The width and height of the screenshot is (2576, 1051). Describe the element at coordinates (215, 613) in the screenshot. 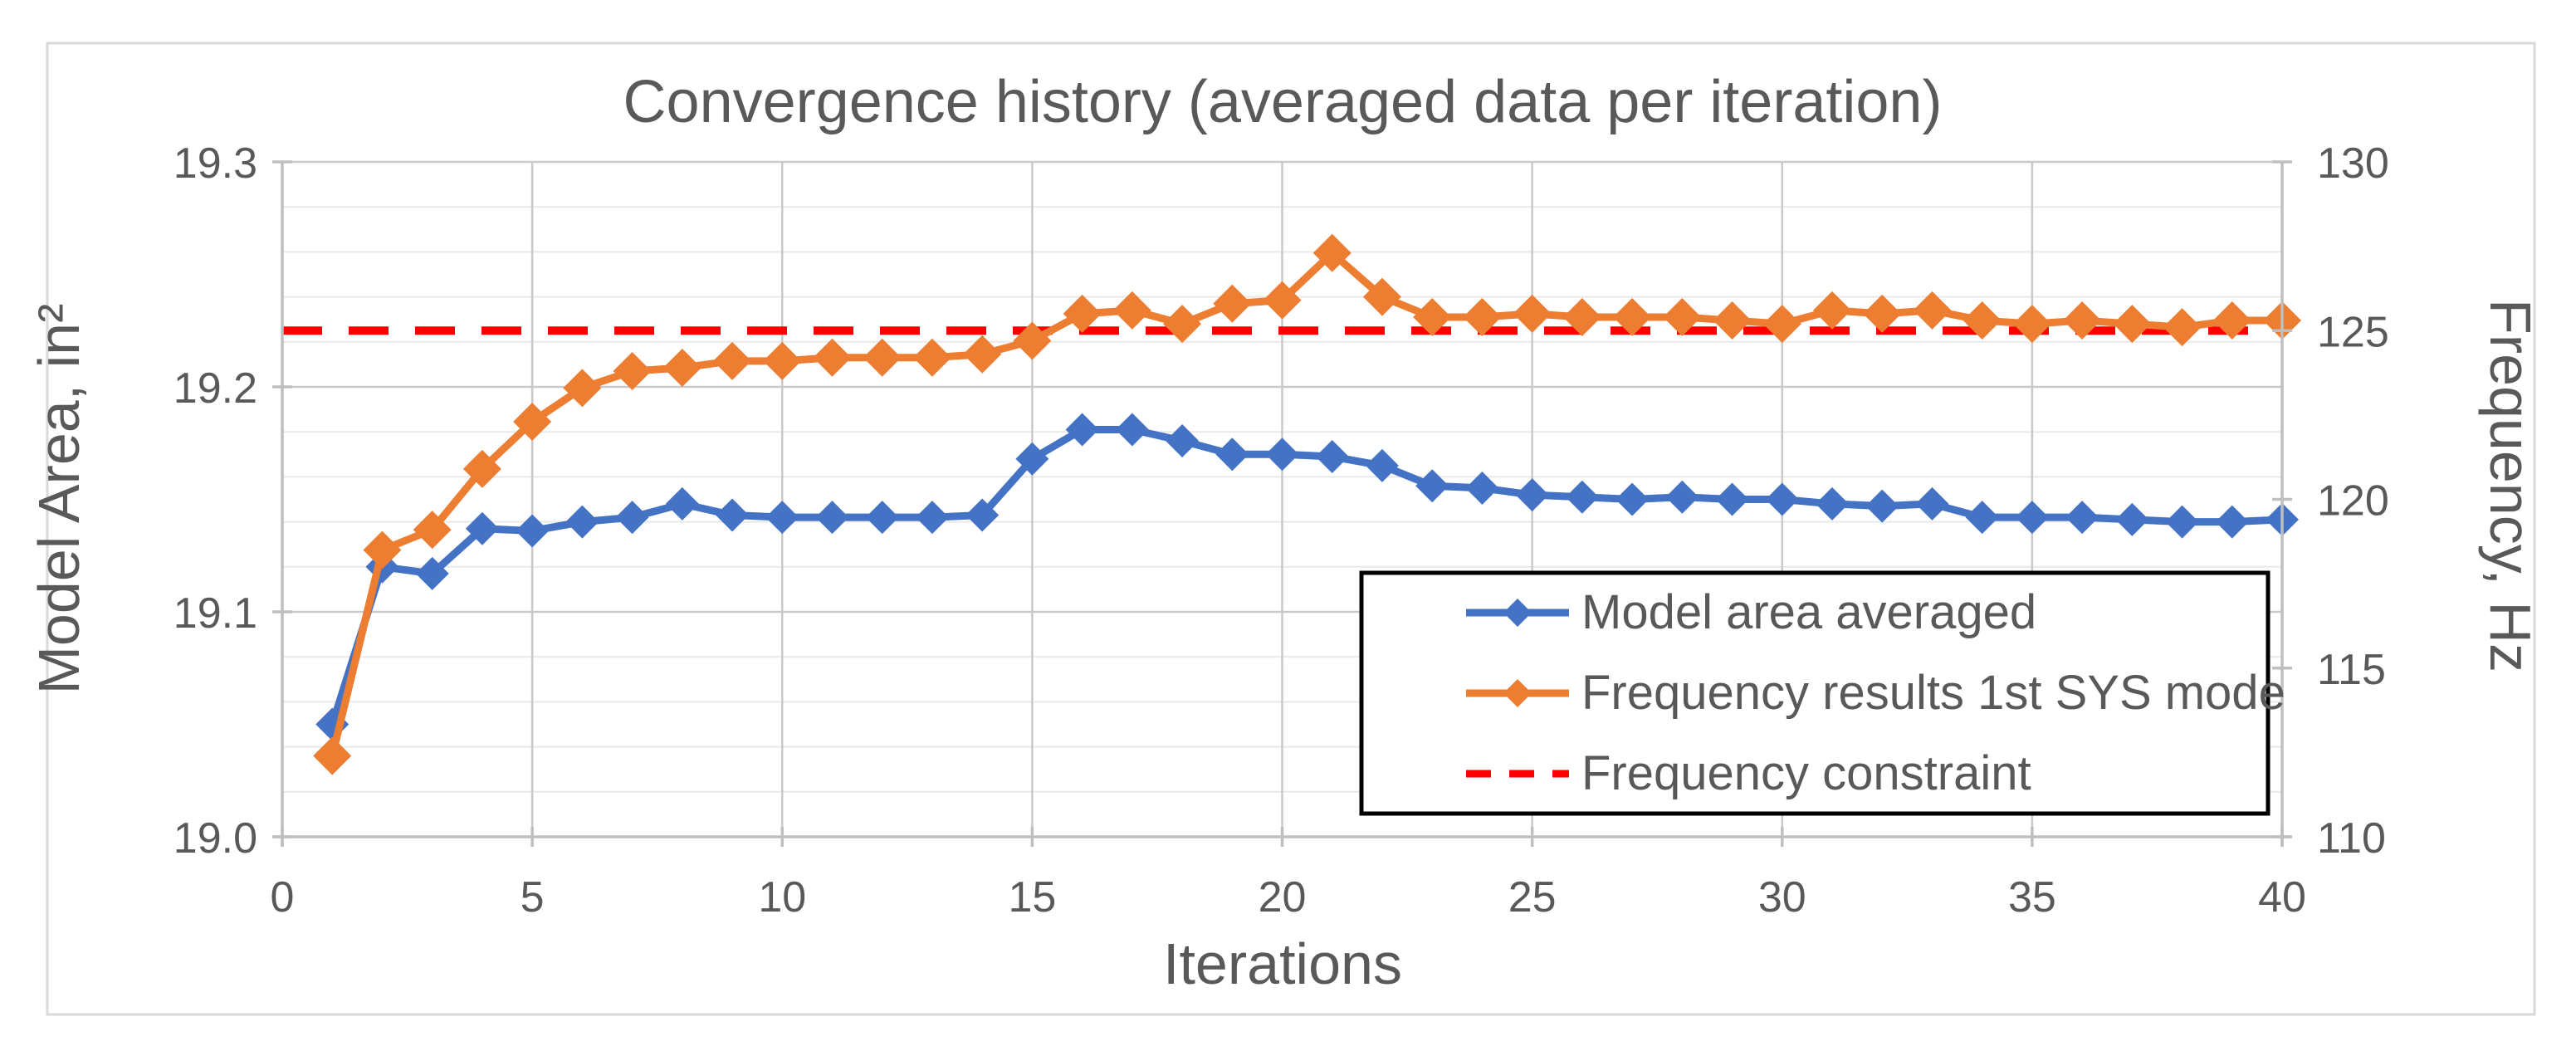

I see `left-axis-tick-label: 19.1` at that location.